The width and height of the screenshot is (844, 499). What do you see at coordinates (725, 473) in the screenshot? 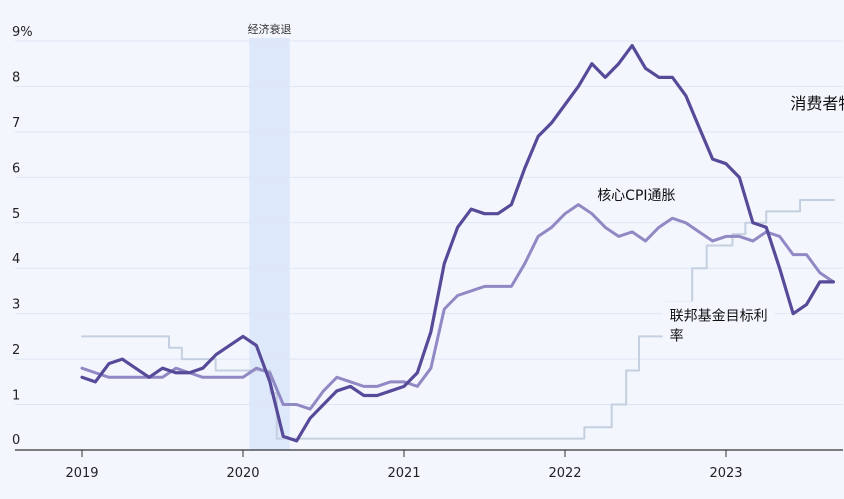
I see `x-tick-label: 2023` at bounding box center [725, 473].